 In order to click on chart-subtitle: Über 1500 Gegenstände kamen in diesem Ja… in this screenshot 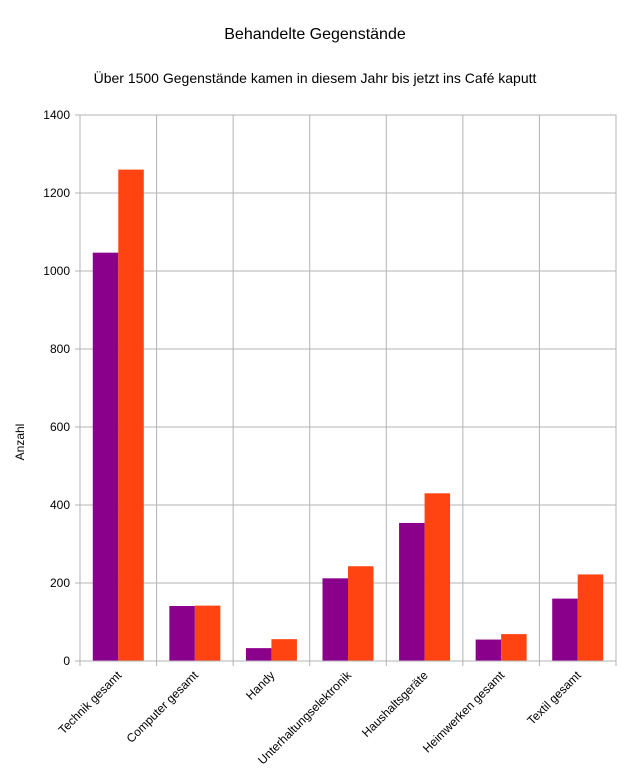, I will do `click(315, 78)`.